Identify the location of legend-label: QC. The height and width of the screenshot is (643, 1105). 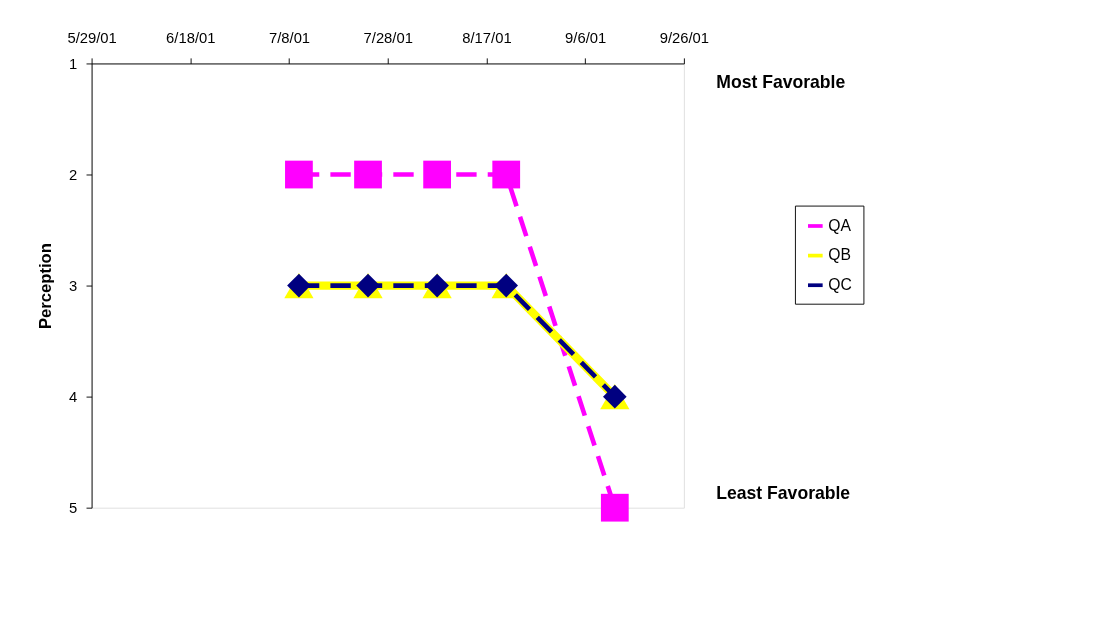
(840, 284).